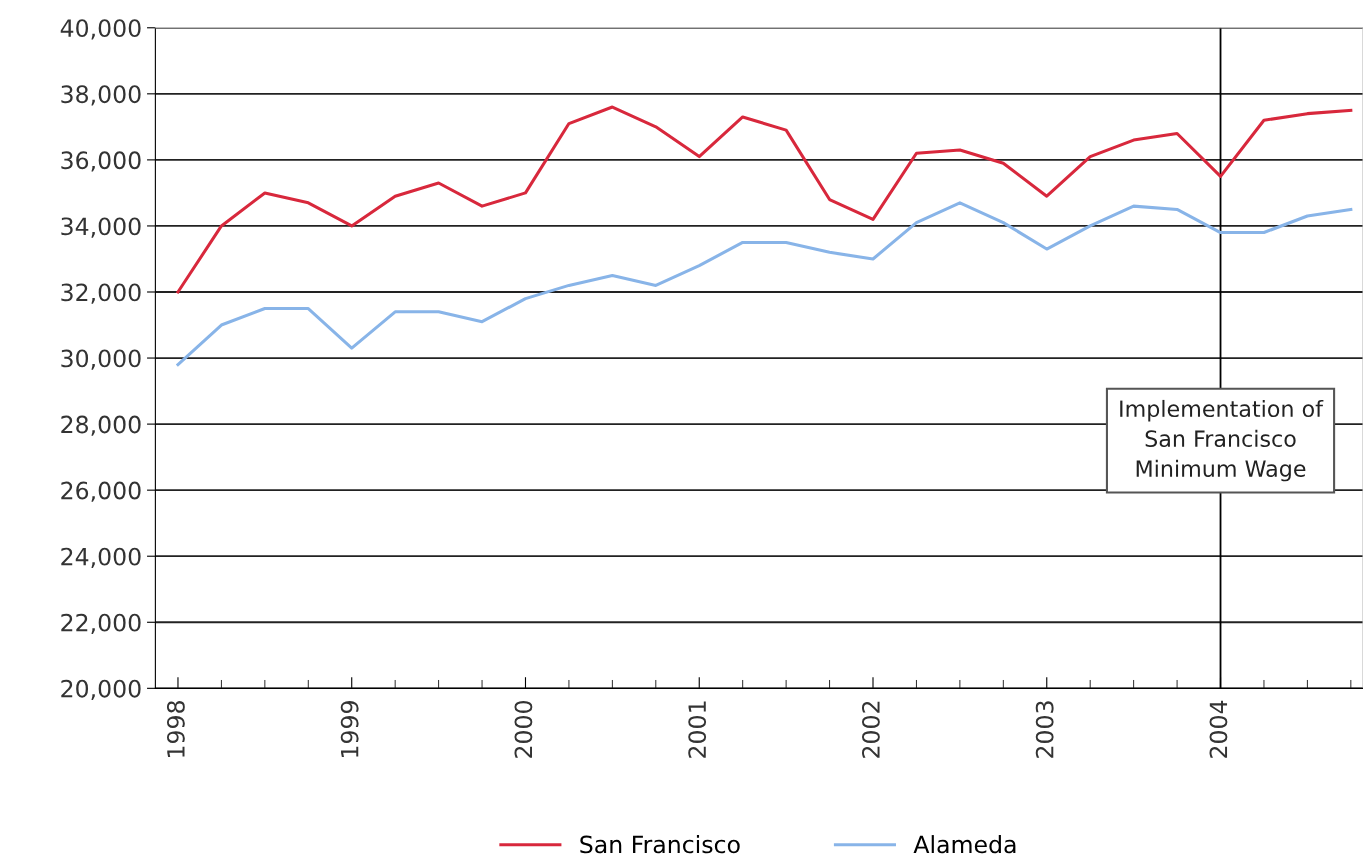  Describe the element at coordinates (660, 844) in the screenshot. I see `legend-label: San Francisco` at that location.